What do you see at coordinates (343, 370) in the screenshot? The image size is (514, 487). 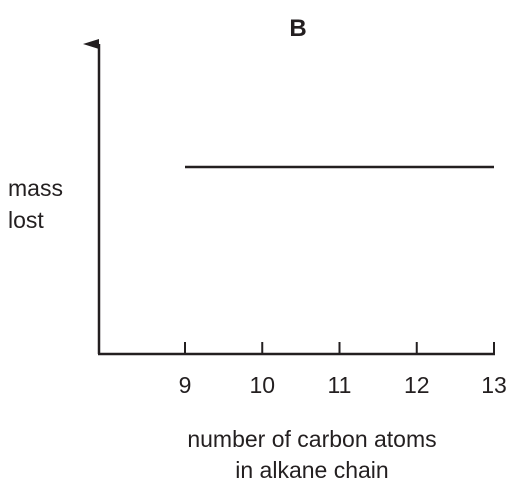 I see `x-ticks: 9 10 11 12 13` at bounding box center [343, 370].